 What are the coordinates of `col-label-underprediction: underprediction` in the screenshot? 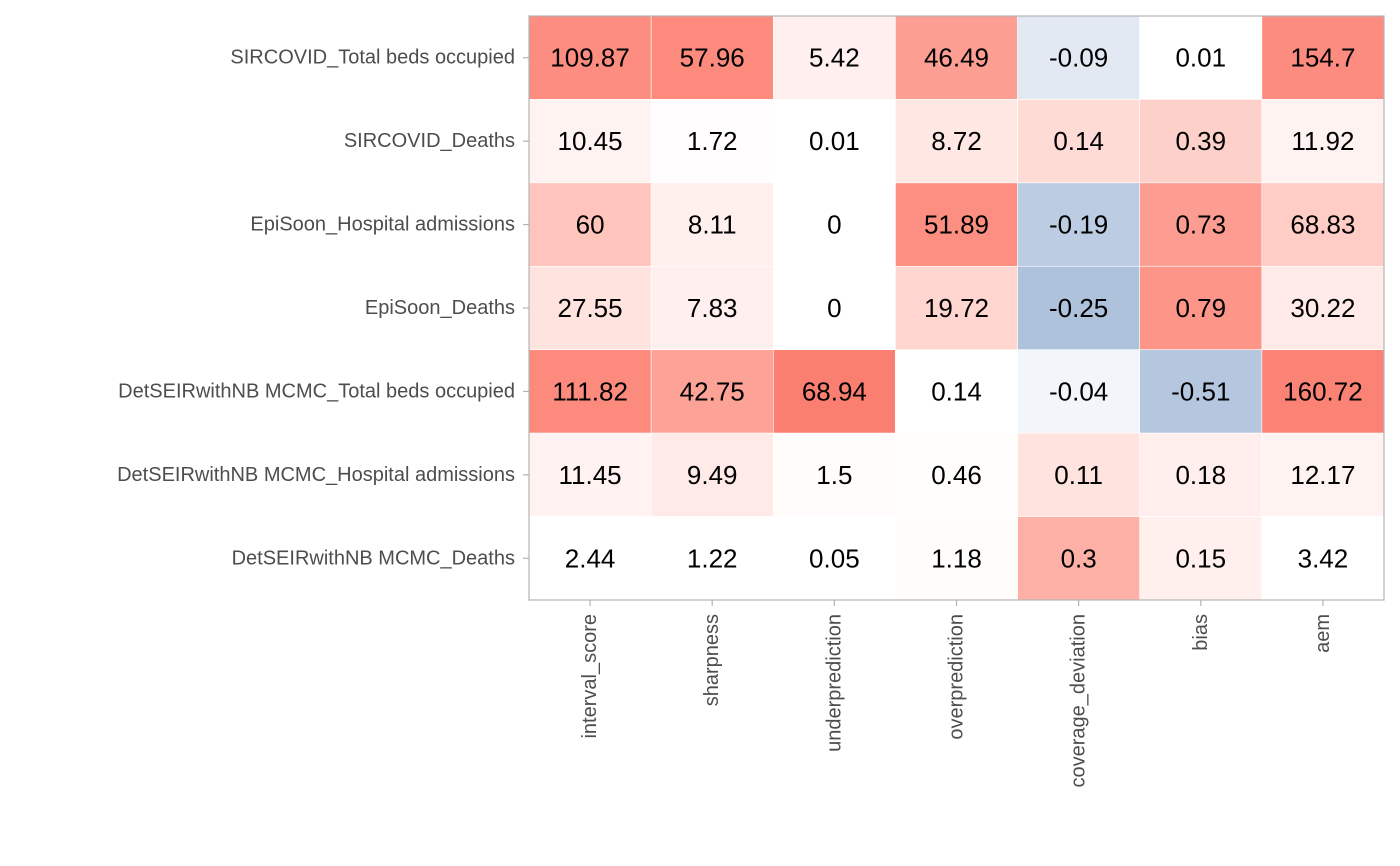 It's located at (834, 683).